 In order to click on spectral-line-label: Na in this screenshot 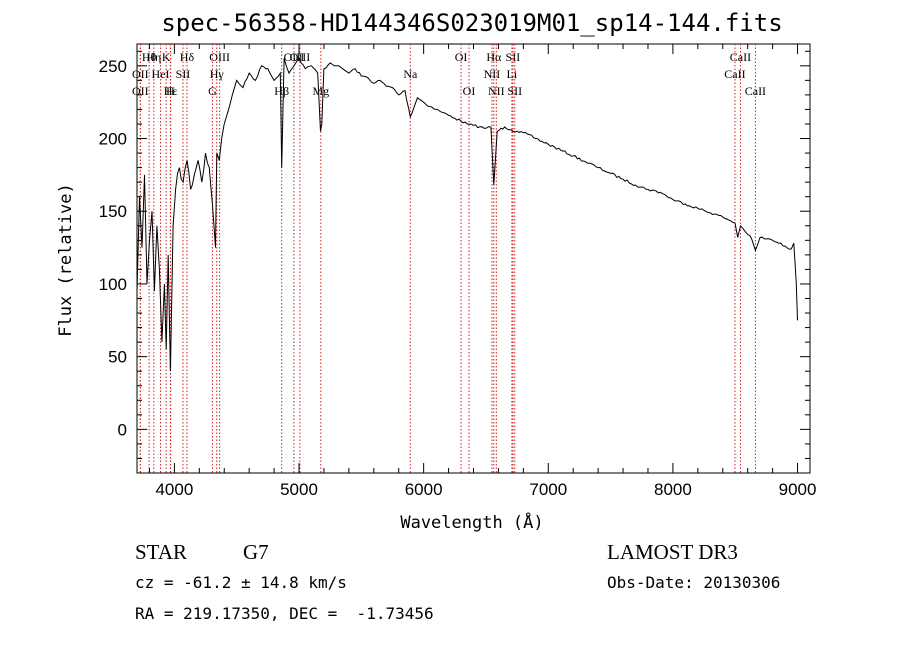, I will do `click(410, 74)`.